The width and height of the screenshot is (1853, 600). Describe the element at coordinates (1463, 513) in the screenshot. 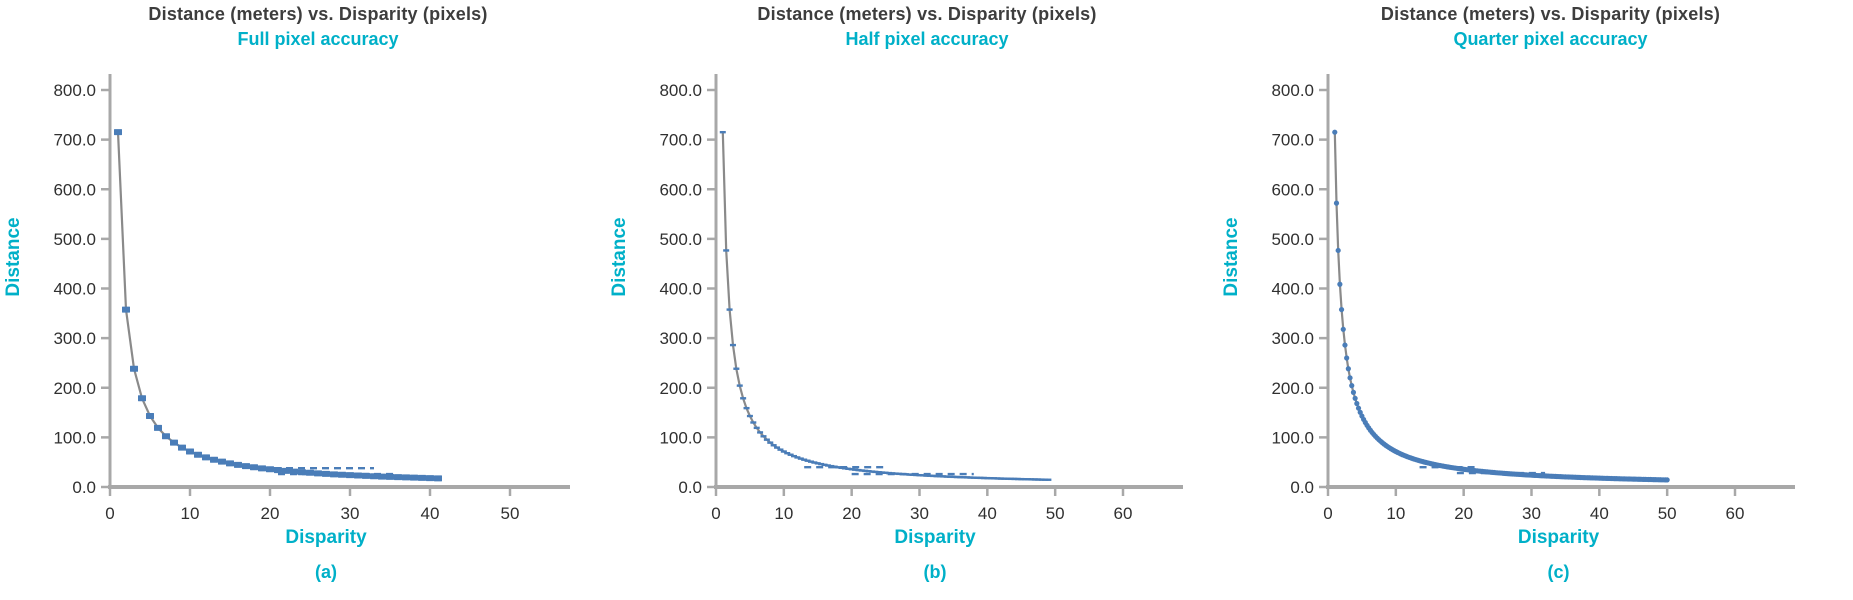

I see `x-tick-label: 20` at that location.